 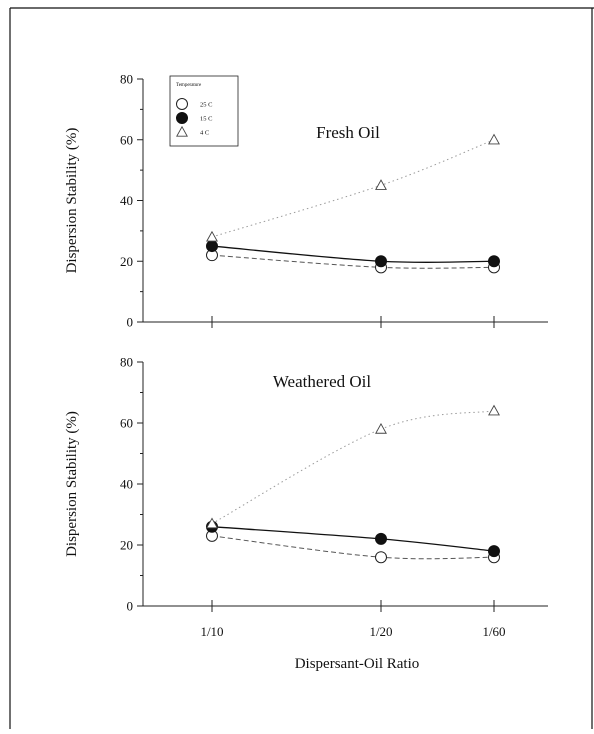 I want to click on weathered-y-tick-label: 40, so click(x=126, y=484).